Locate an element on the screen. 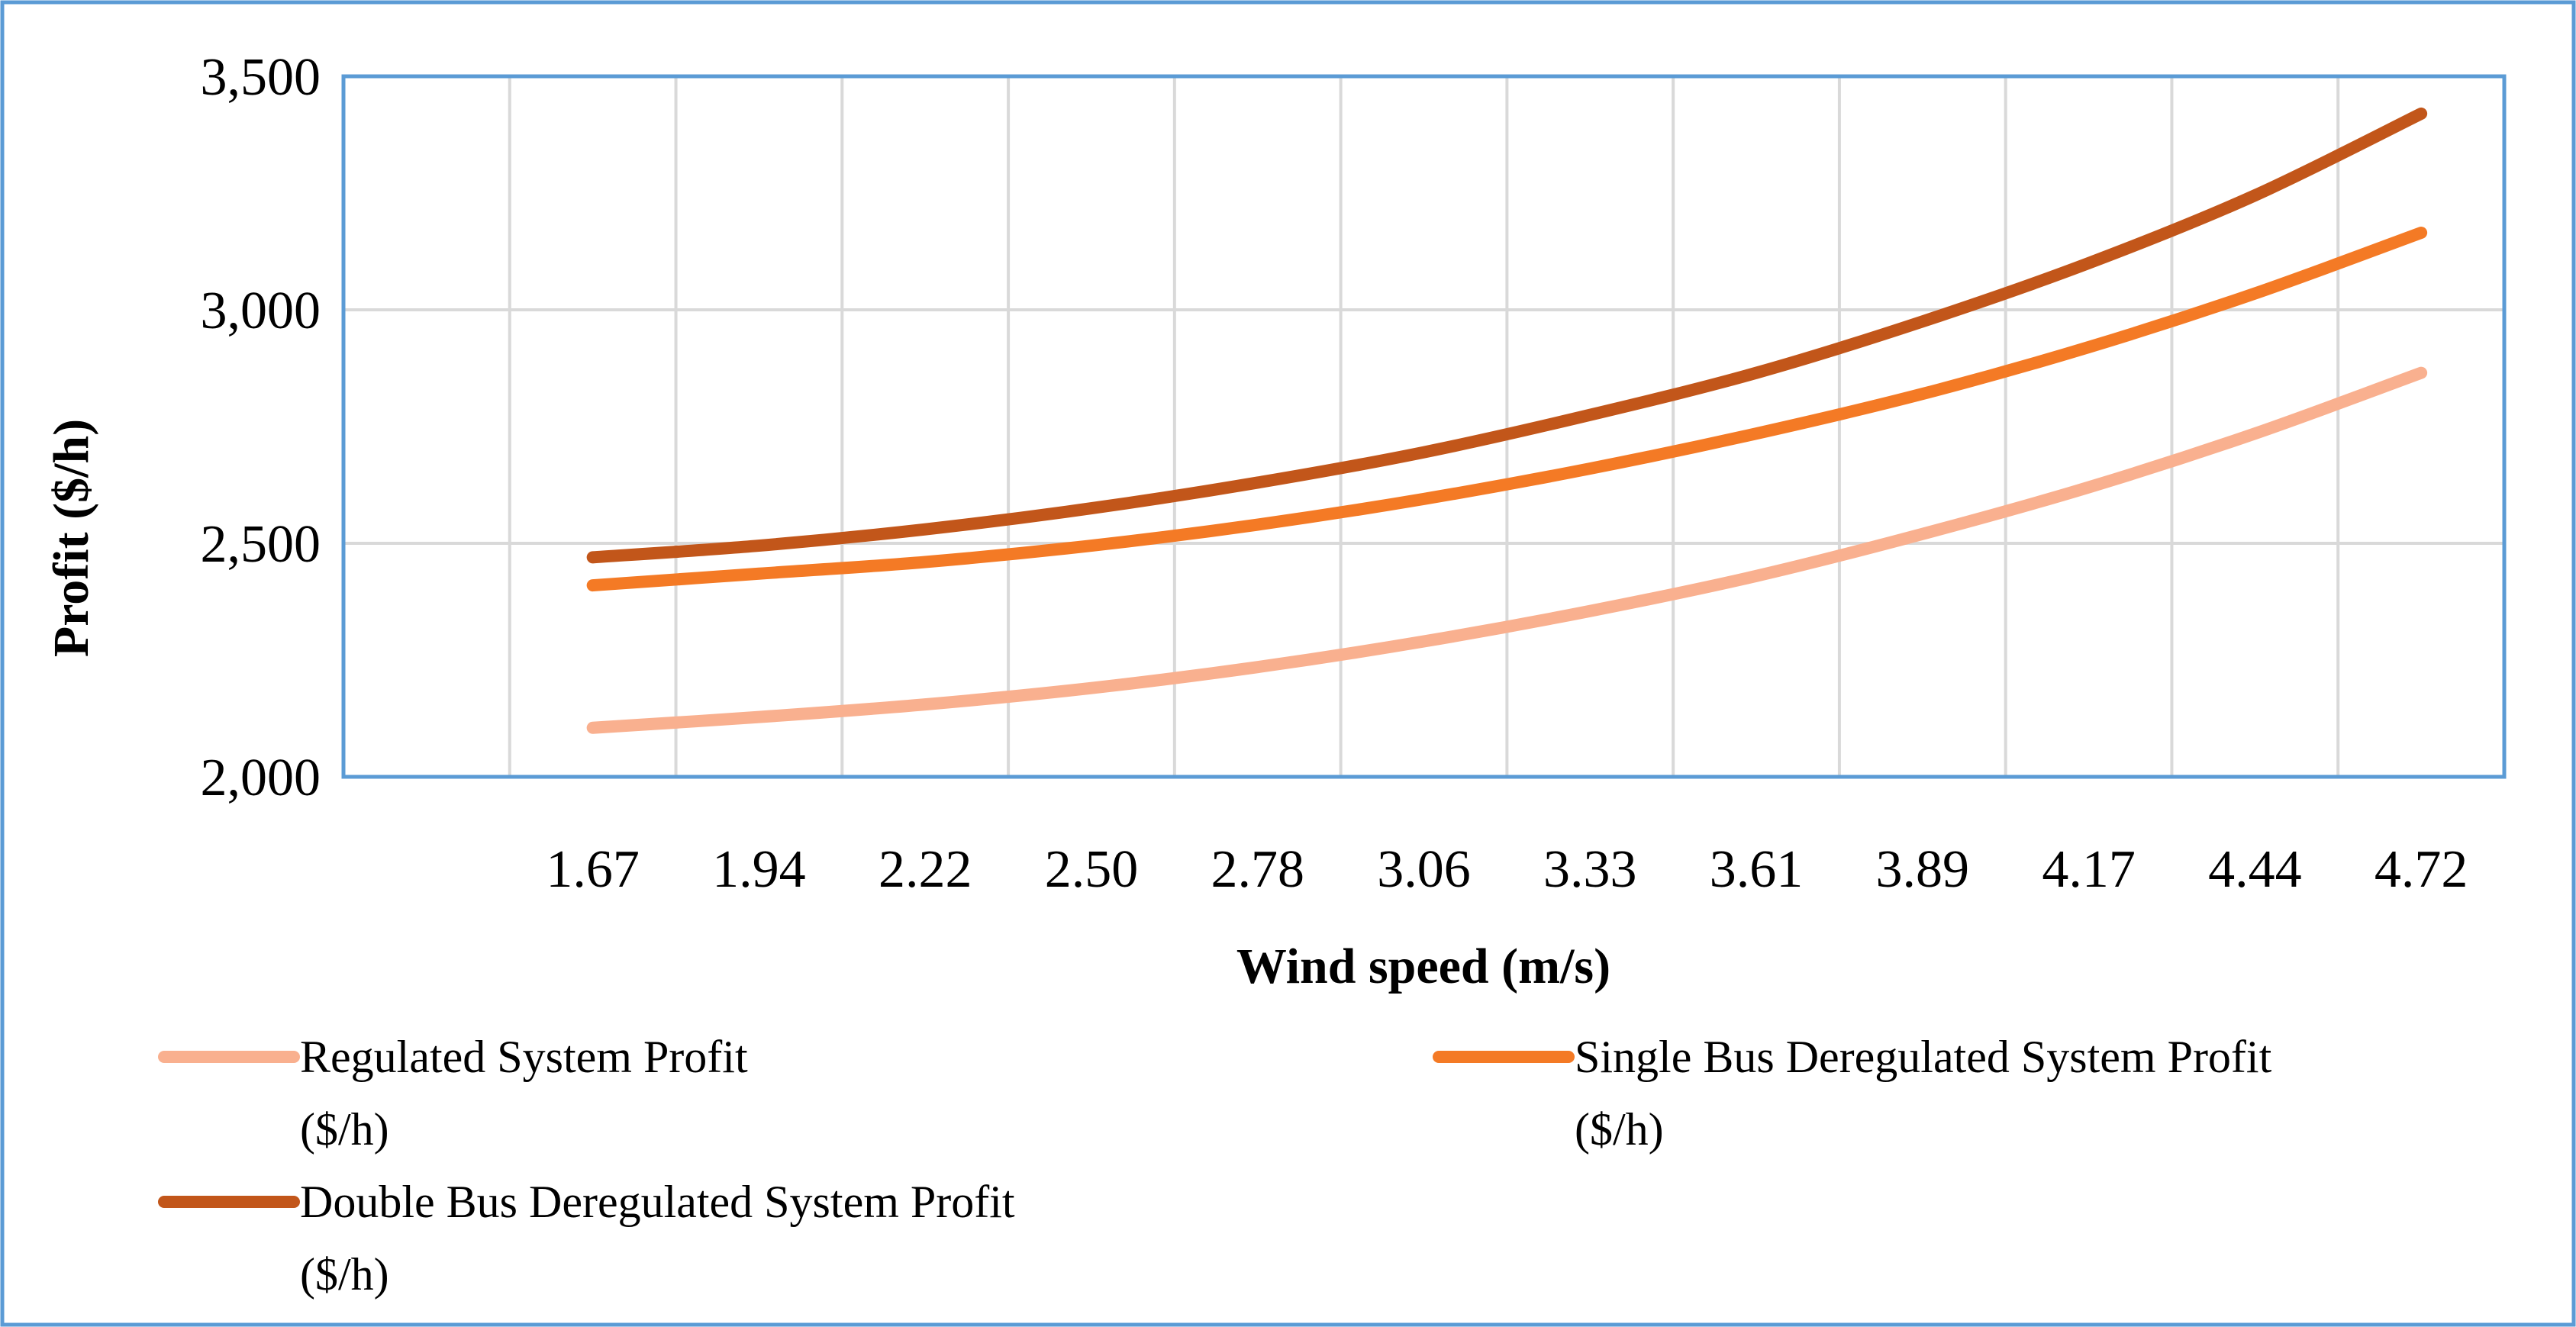 This screenshot has width=2576, height=1327. legend-label: Double Bus Deregulated System Profit is located at coordinates (657, 1202).